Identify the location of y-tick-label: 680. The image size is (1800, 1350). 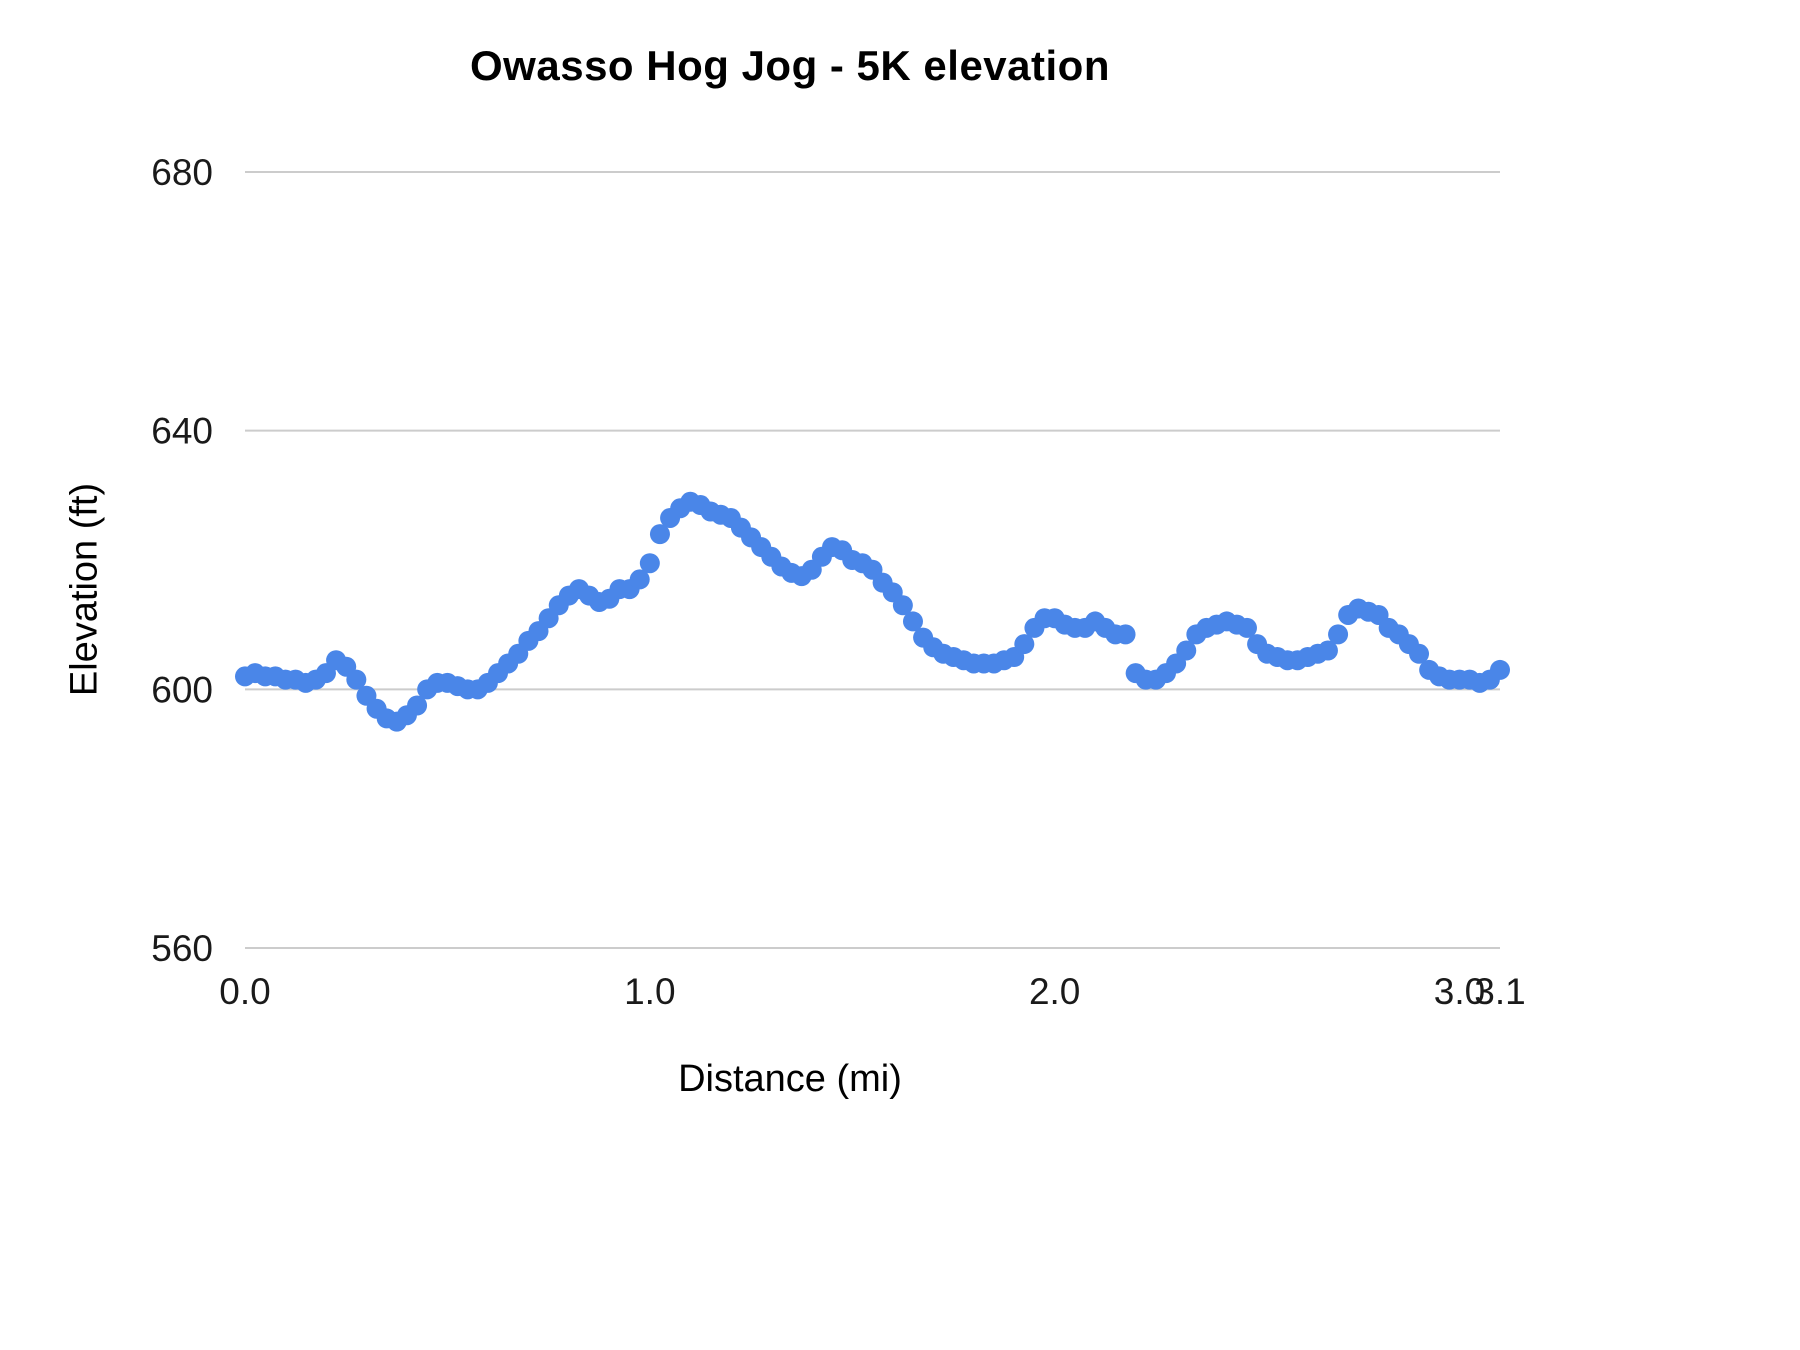
(182, 172).